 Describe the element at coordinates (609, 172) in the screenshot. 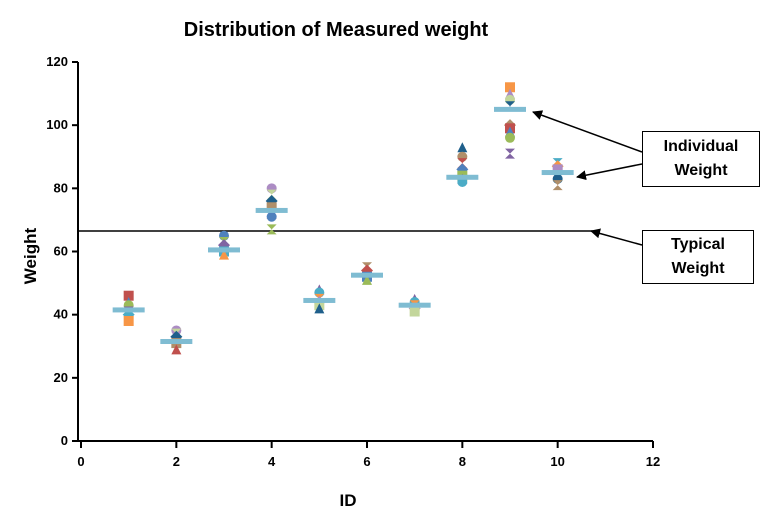

I see `callout-arrow-point` at that location.